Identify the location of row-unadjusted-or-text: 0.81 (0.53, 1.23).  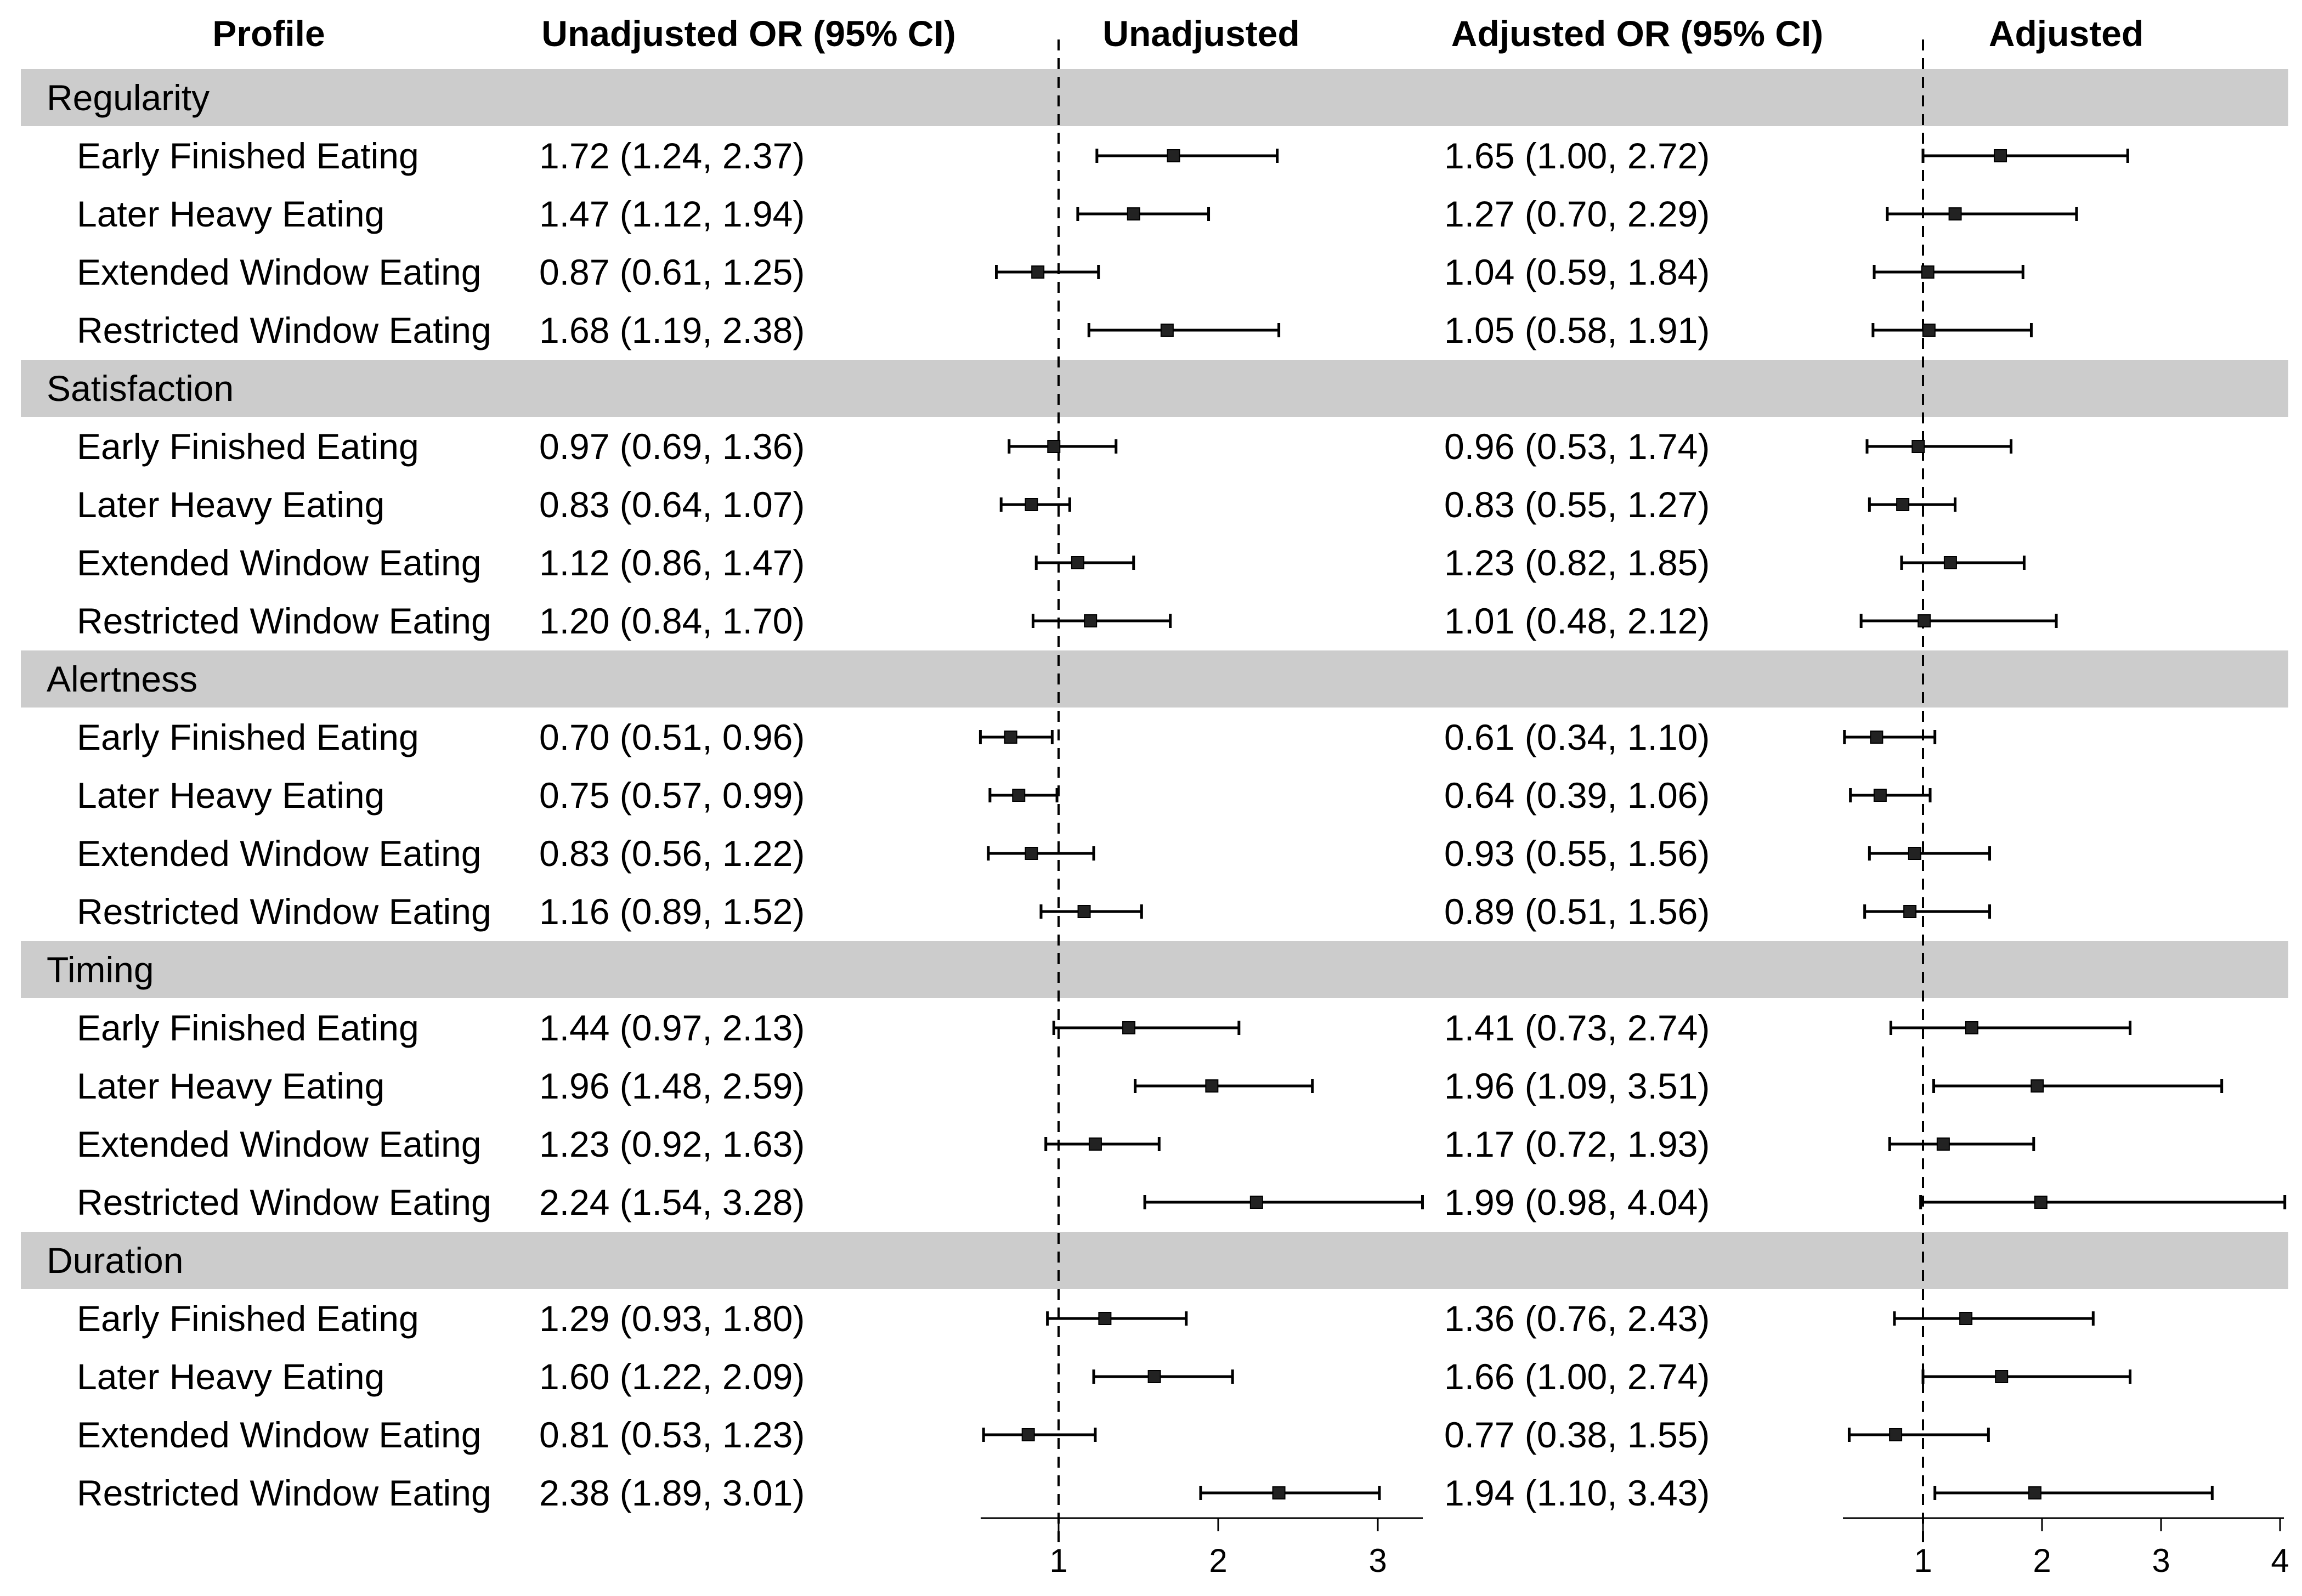
(672, 1434).